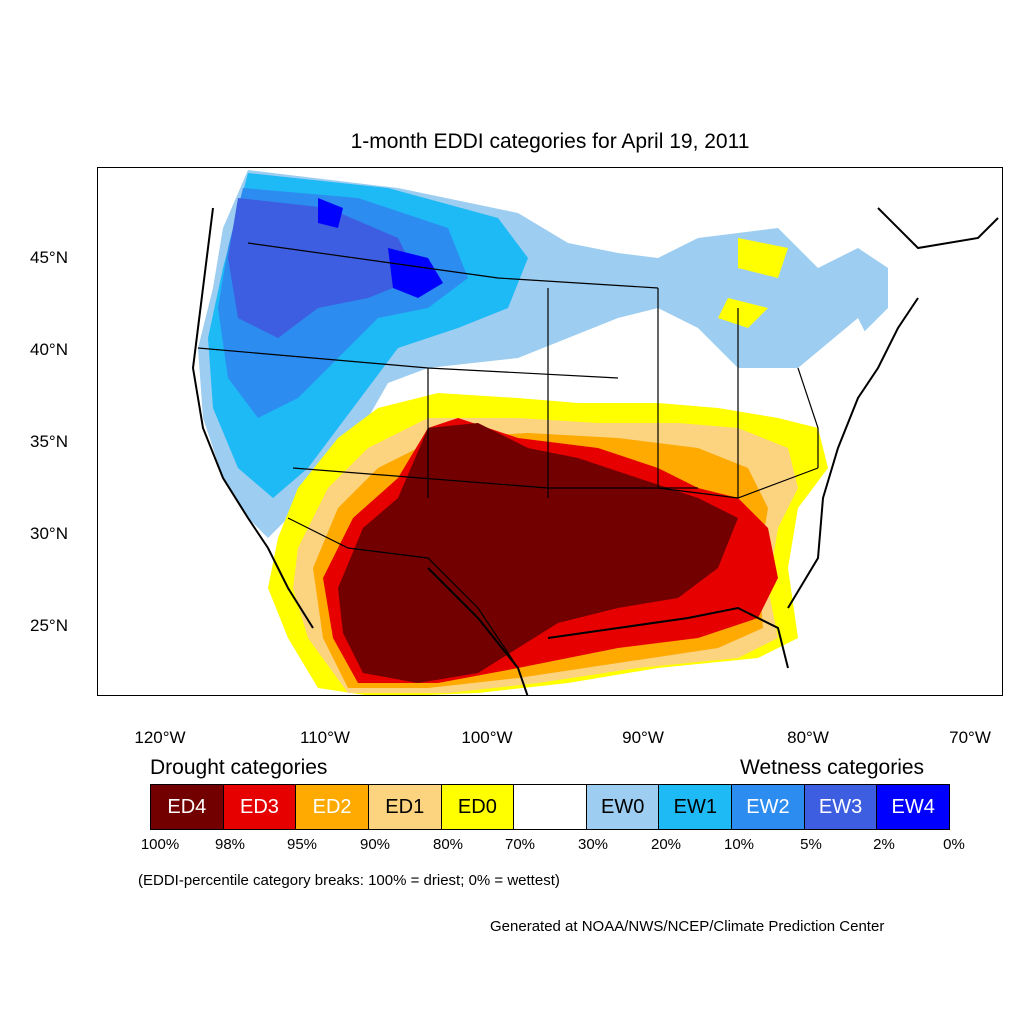 This screenshot has height=1024, width=1024. What do you see at coordinates (239, 767) in the screenshot?
I see `drought-heading: Drought categories` at bounding box center [239, 767].